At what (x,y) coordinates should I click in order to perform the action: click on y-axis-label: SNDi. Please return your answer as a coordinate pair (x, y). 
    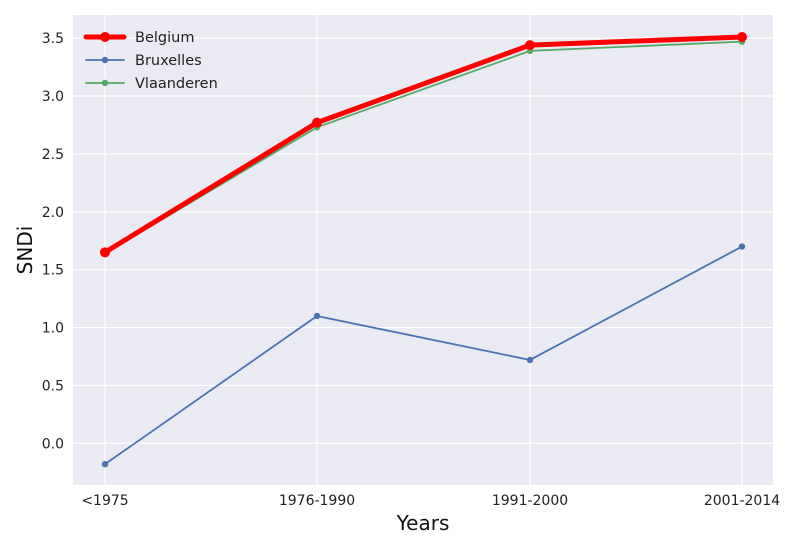
    Looking at the image, I should click on (25, 250).